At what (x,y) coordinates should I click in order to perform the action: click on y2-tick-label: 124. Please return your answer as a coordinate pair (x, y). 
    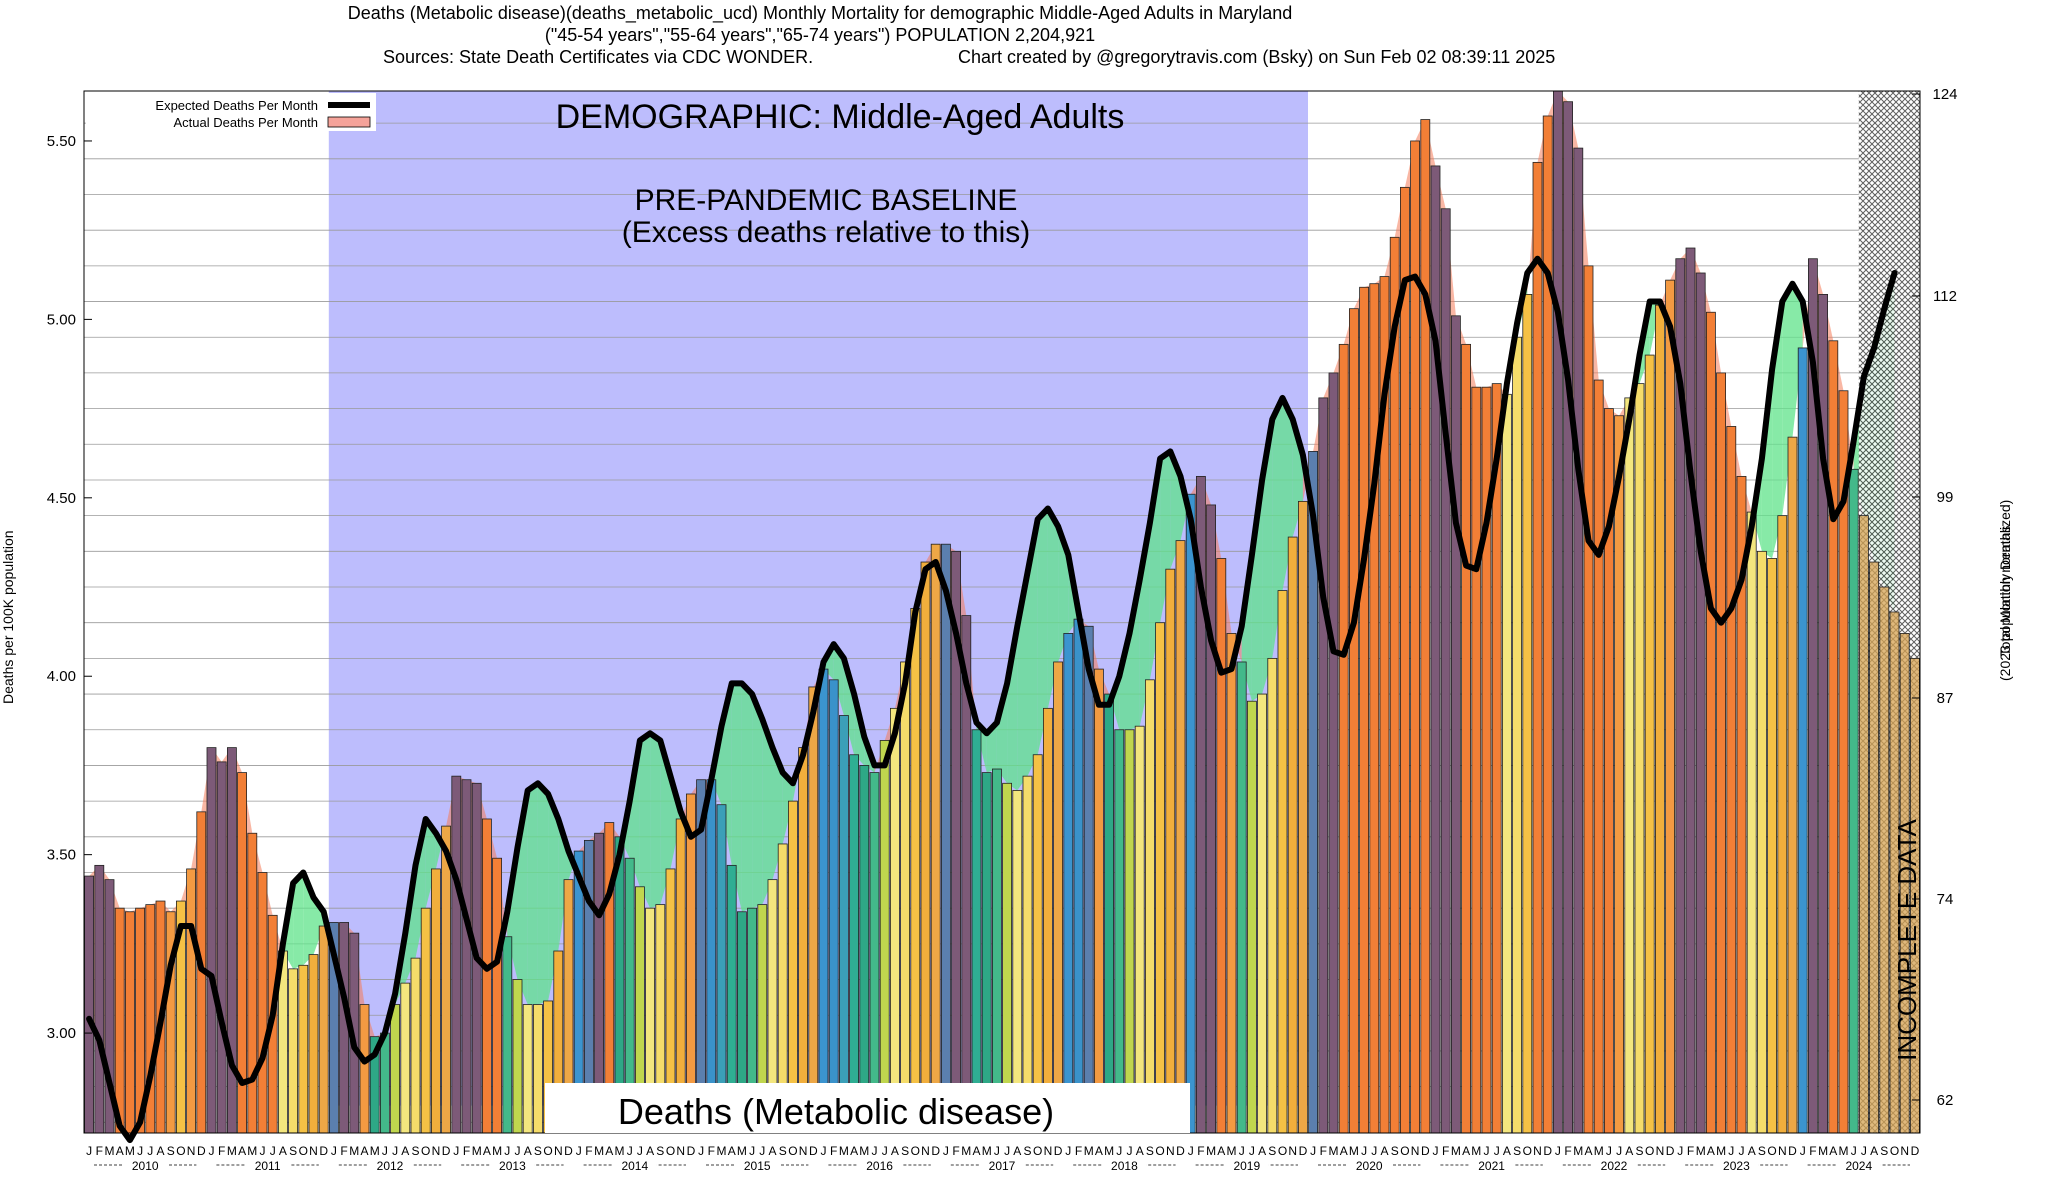
    Looking at the image, I should click on (1944, 94).